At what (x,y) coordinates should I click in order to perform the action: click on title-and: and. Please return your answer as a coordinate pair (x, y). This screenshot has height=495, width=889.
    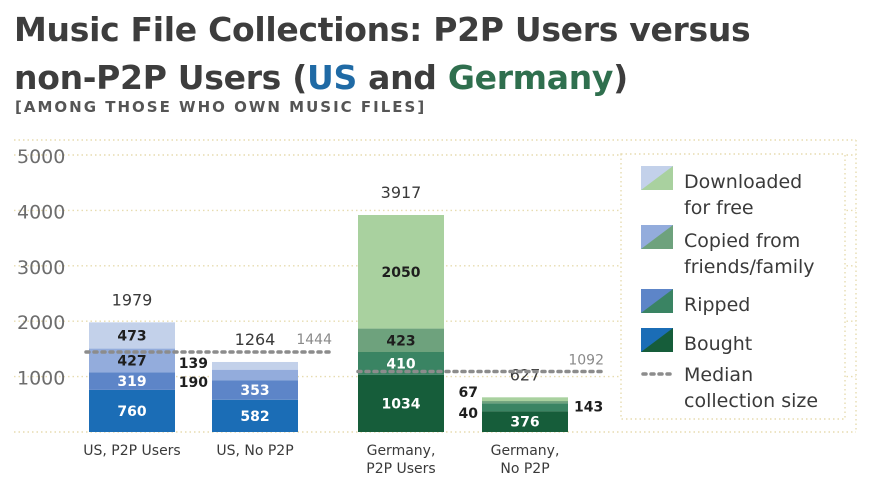
    Looking at the image, I should click on (402, 77).